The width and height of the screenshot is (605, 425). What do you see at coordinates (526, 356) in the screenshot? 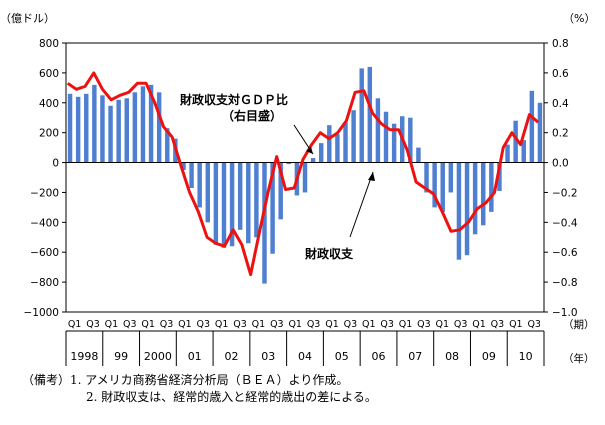
I see `year-label: 10` at bounding box center [526, 356].